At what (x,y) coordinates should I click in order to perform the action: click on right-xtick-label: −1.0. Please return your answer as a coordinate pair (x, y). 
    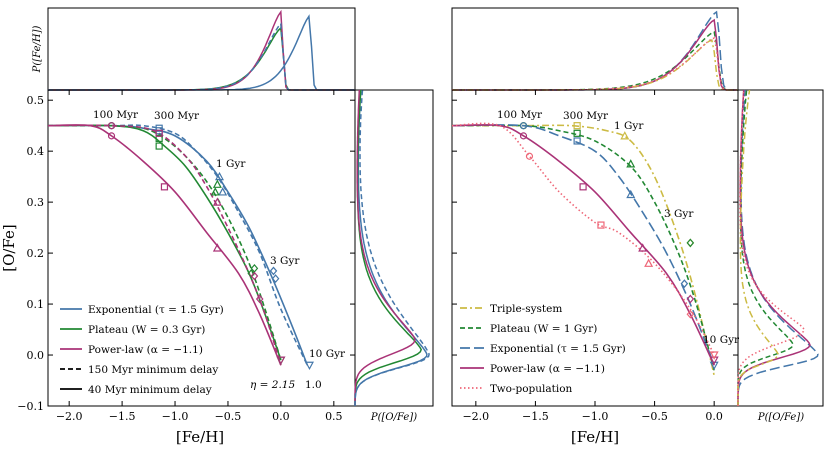
    Looking at the image, I should click on (595, 416).